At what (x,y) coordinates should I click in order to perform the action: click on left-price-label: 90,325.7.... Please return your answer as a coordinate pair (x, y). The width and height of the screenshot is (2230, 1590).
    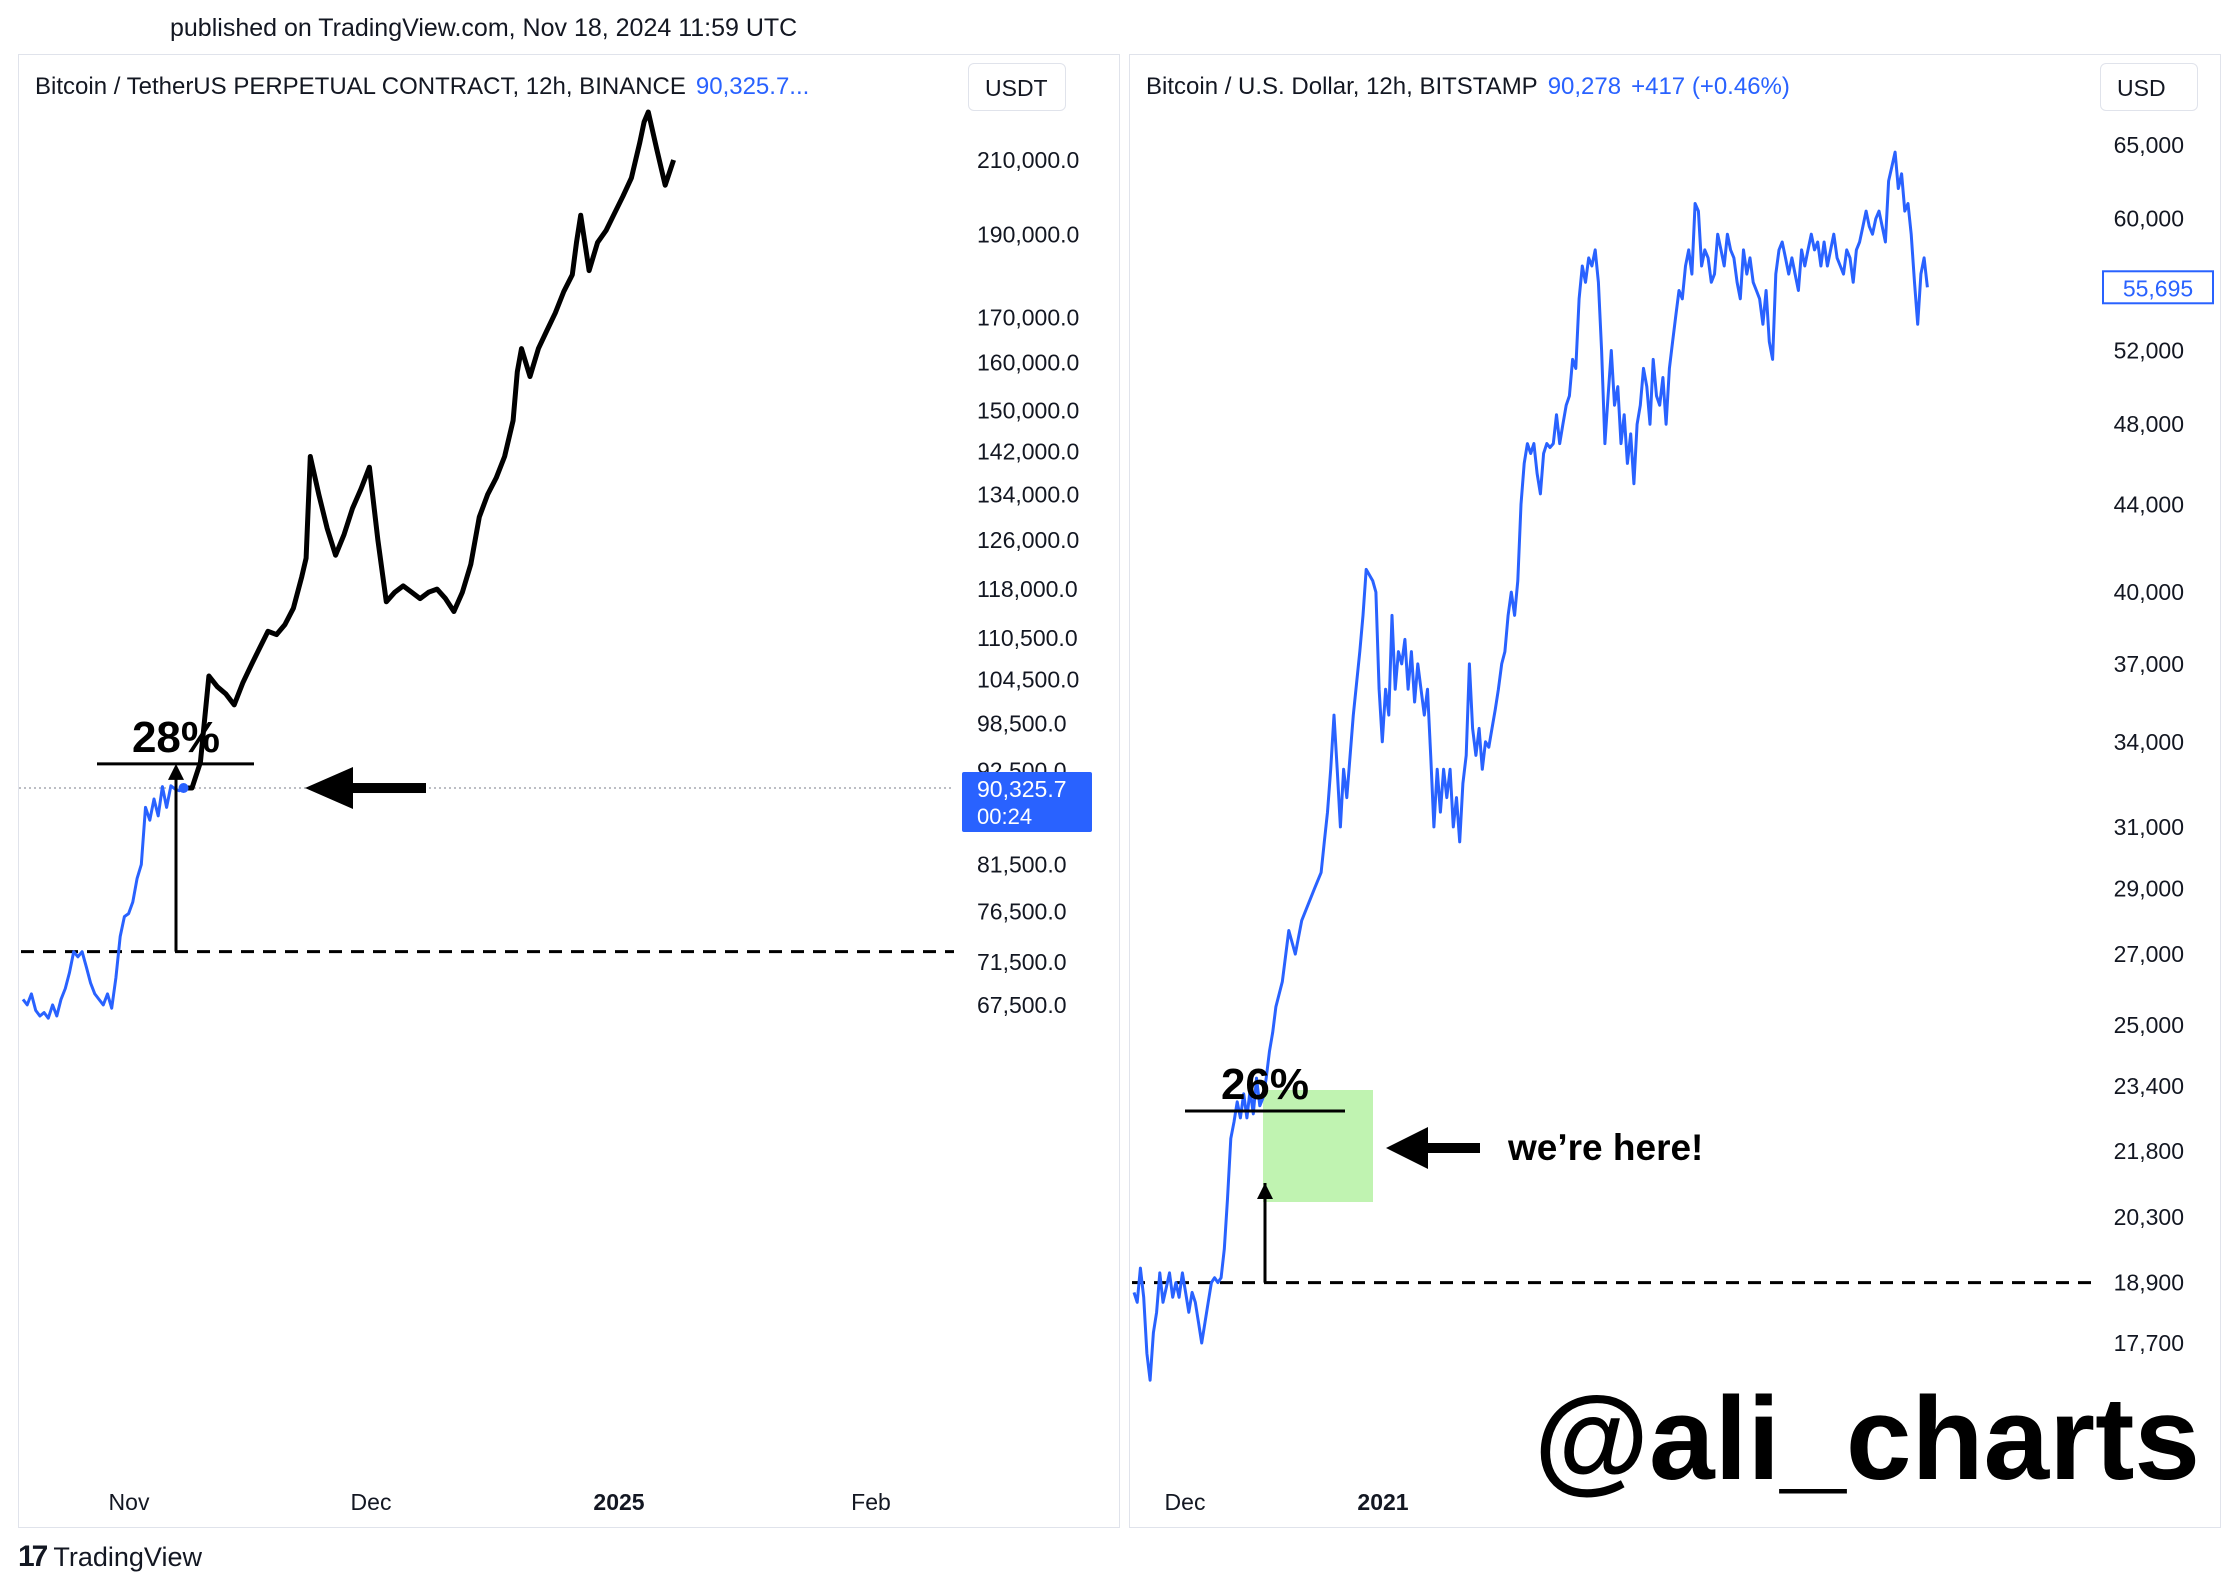
    Looking at the image, I should click on (752, 86).